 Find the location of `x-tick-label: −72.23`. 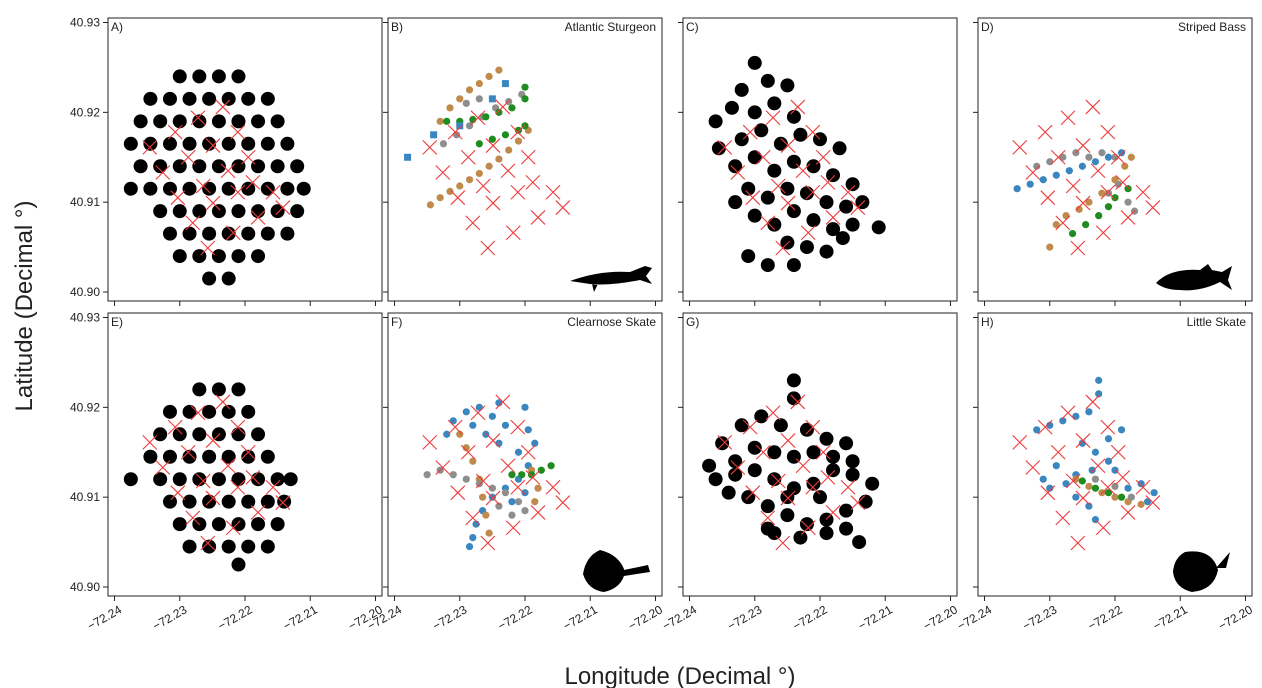

x-tick-label: −72.23 is located at coordinates (744, 617).